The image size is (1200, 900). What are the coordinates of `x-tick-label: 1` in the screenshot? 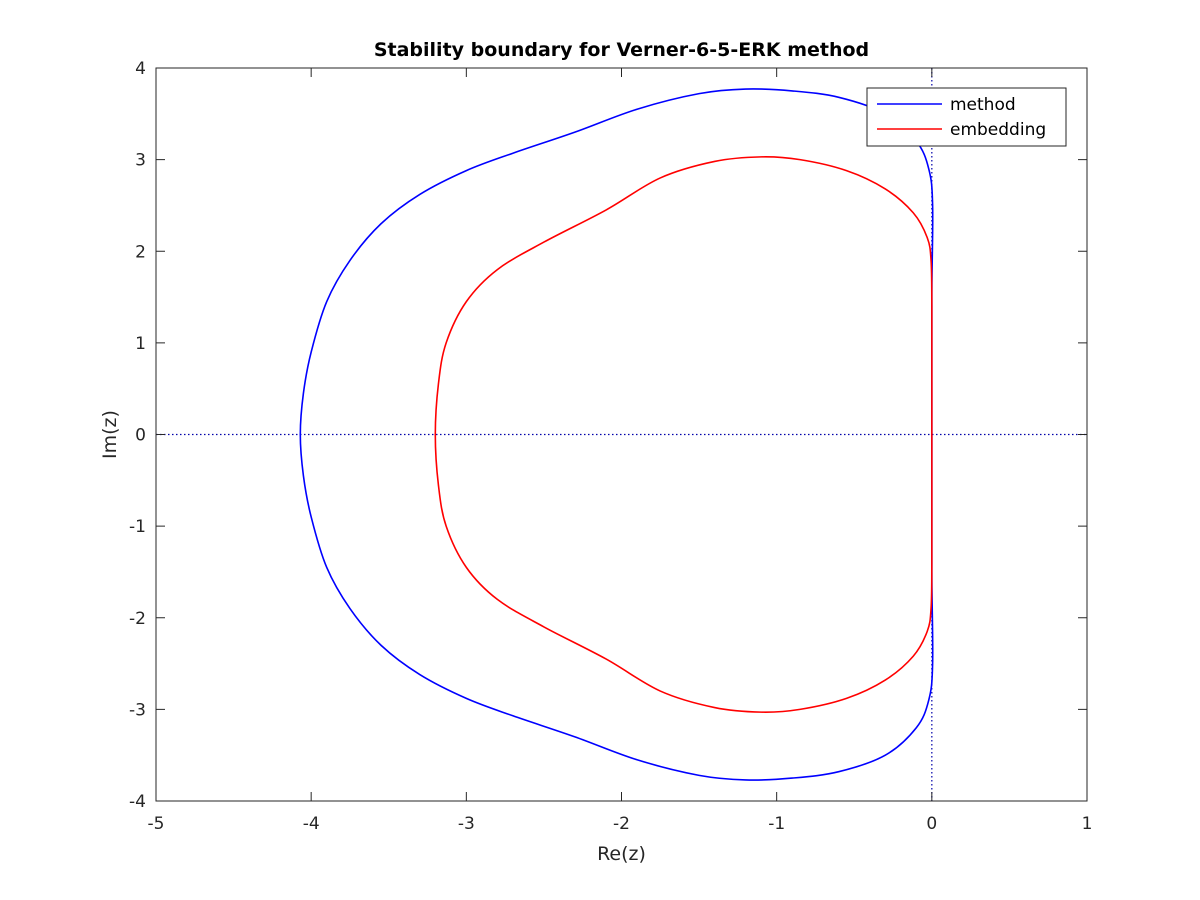 It's located at (1087, 824).